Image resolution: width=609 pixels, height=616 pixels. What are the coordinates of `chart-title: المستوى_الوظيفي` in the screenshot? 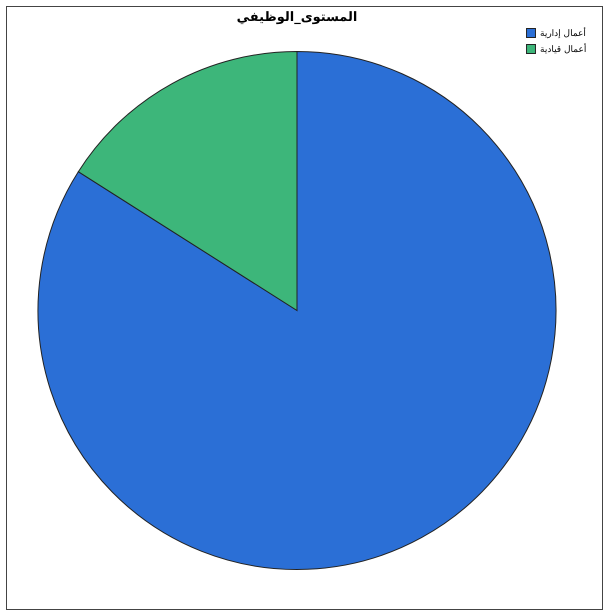 It's located at (297, 17).